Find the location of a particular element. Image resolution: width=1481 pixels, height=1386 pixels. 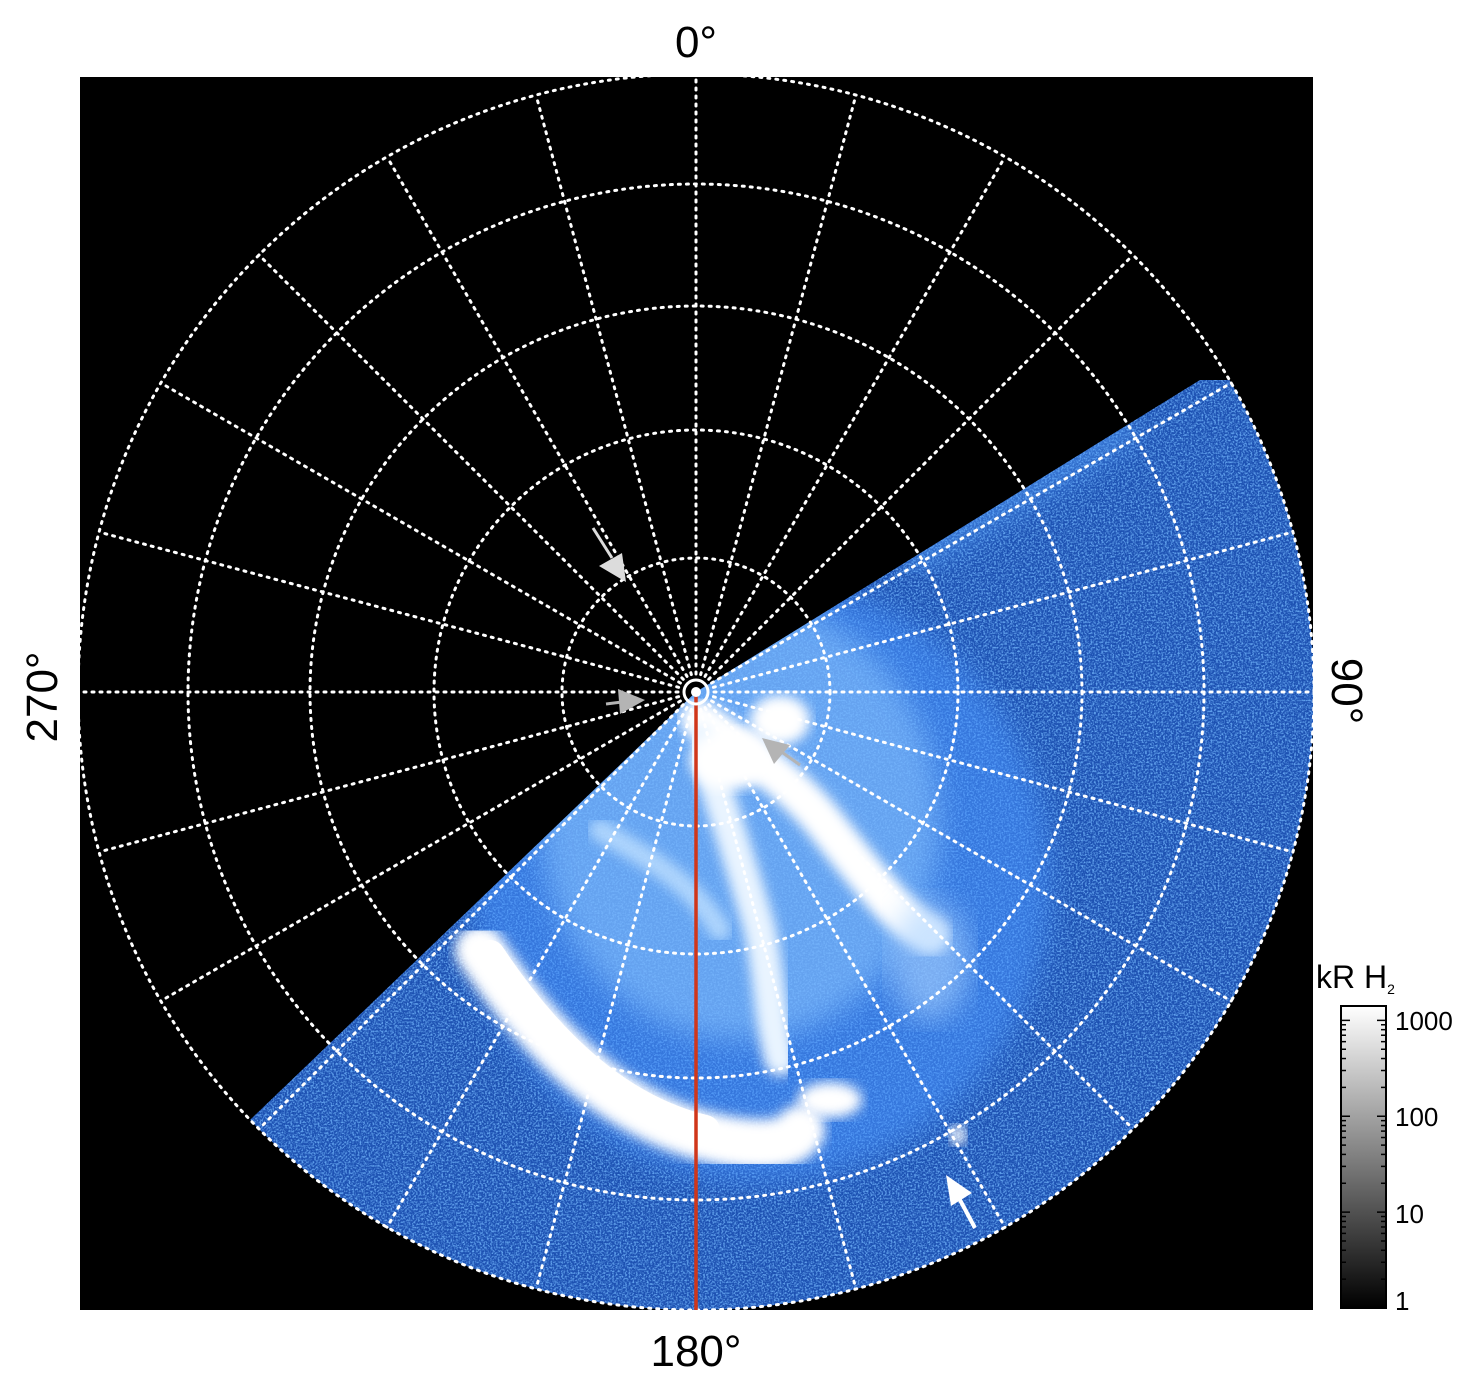

arrow-white-lower is located at coordinates (961, 1202).